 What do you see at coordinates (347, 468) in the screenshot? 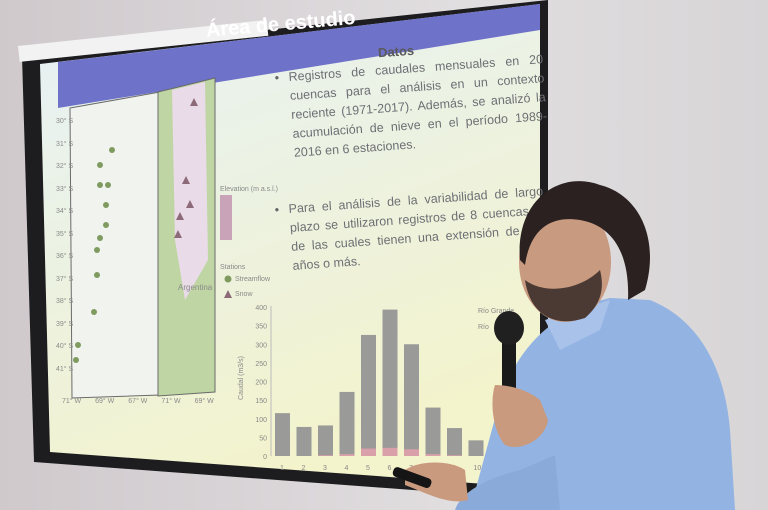
I see `x-tick-label: 4` at bounding box center [347, 468].